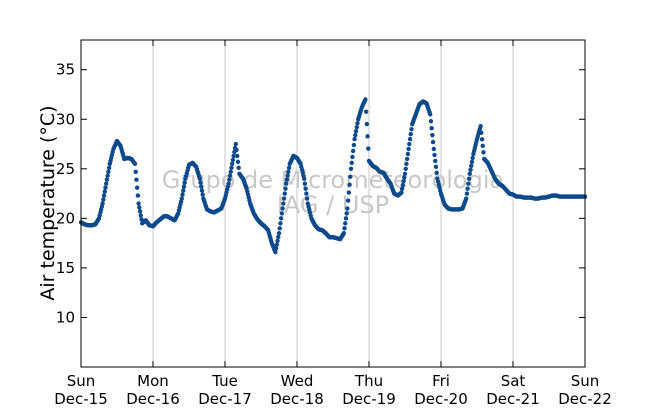  I want to click on y-tick-label: 25, so click(65, 169).